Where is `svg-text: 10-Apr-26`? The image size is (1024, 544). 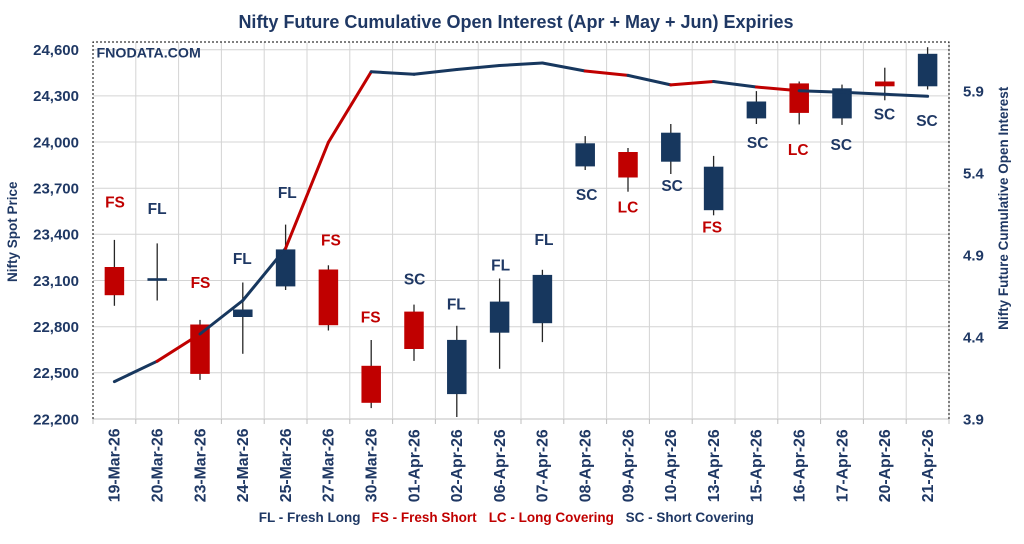
svg-text: 10-Apr-26 is located at coordinates (671, 465).